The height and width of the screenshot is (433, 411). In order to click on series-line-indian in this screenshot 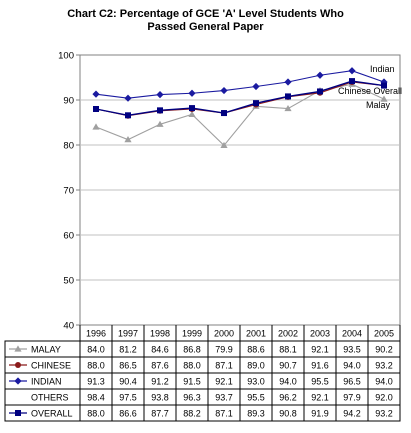, I will do `click(240, 84)`.